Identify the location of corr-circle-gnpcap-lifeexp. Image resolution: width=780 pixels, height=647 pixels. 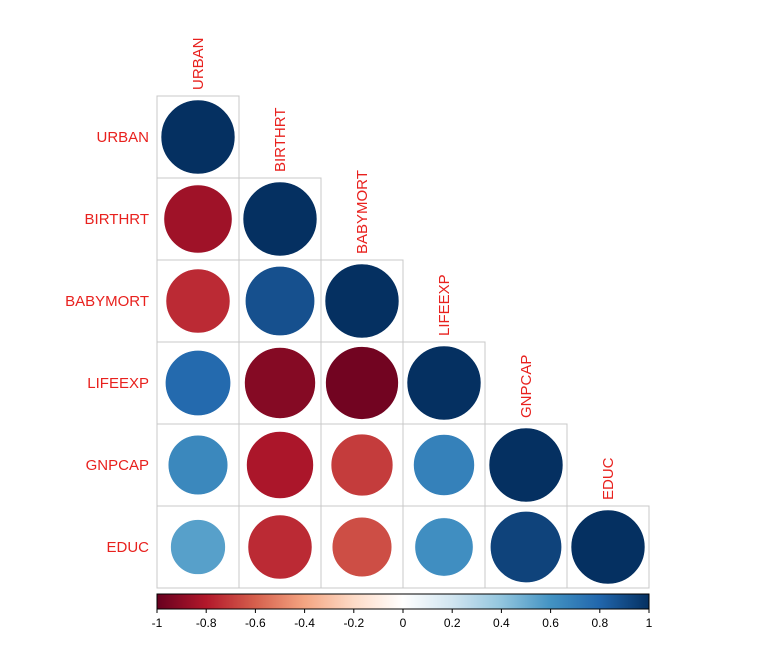
(444, 465).